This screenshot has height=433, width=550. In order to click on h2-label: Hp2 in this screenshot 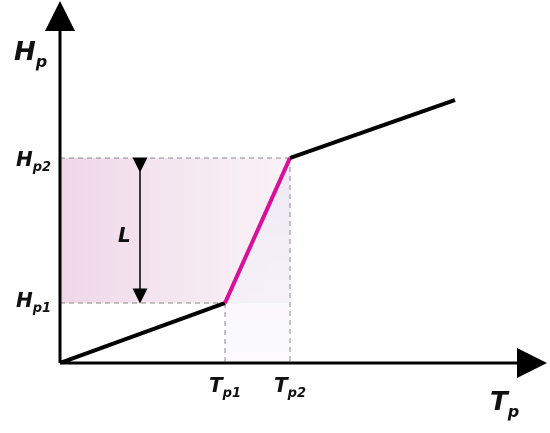, I will do `click(33, 161)`.